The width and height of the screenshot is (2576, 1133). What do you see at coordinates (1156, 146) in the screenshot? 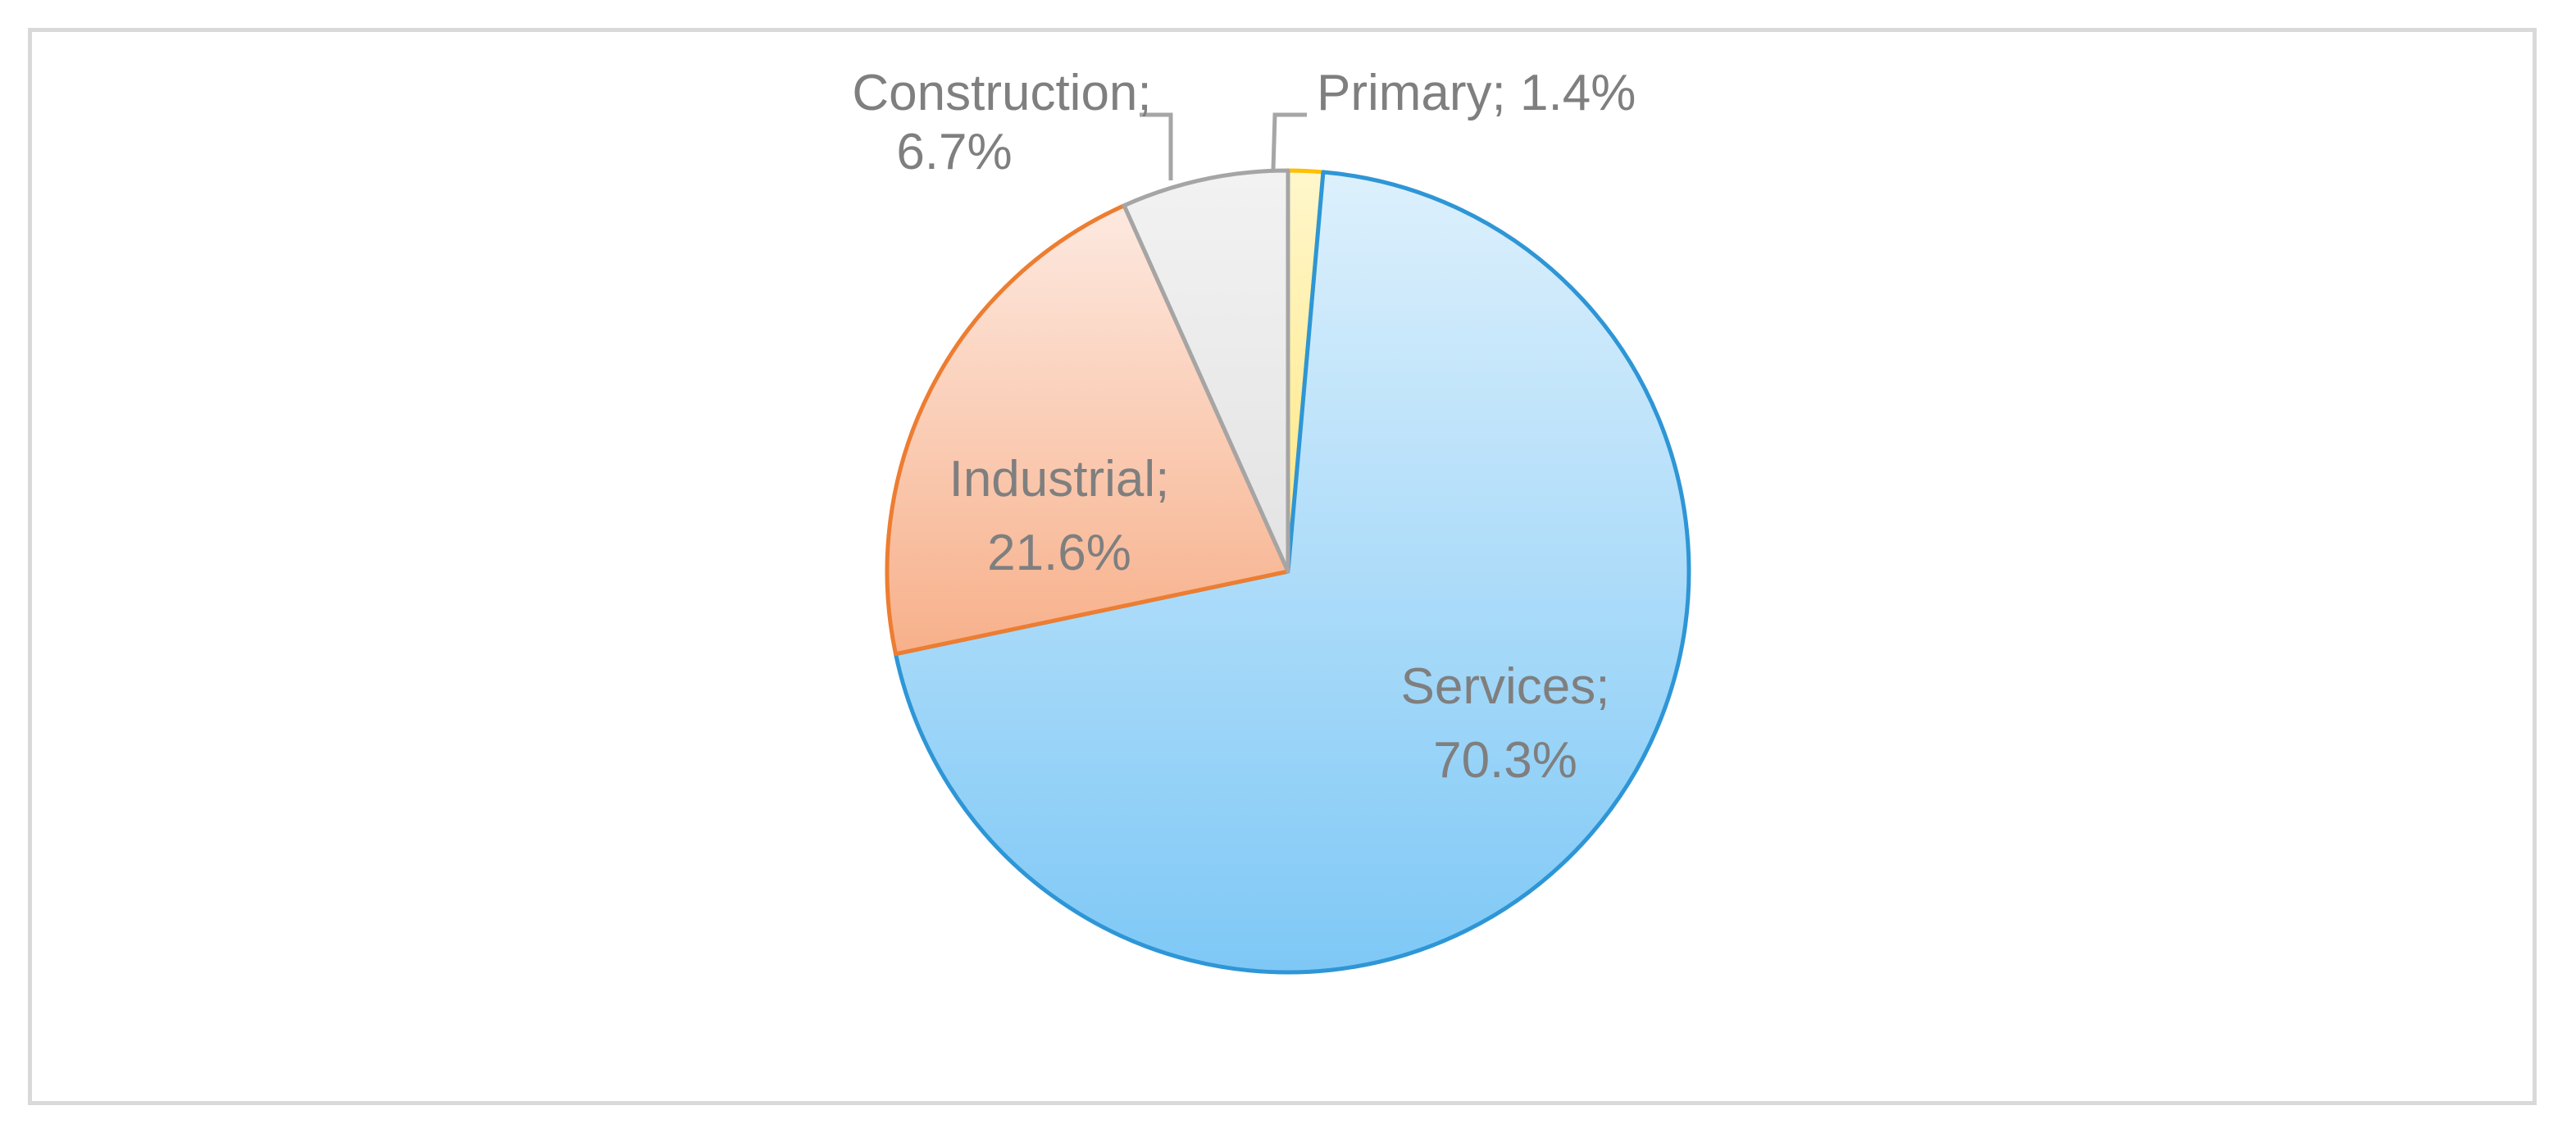
I see `leader-line-construction` at bounding box center [1156, 146].